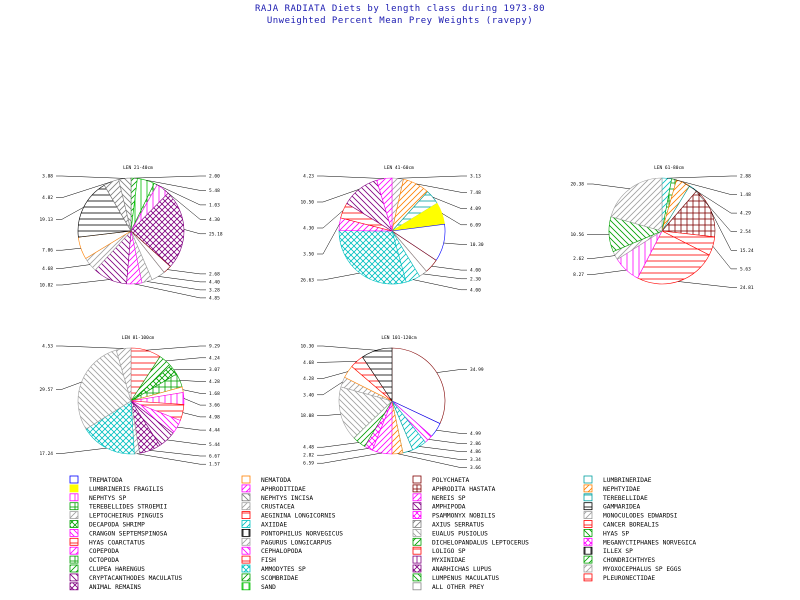 The image size is (800, 600). I want to click on legend-label: DICHELOPANDALUS LEPTOCERUS, so click(480, 542).